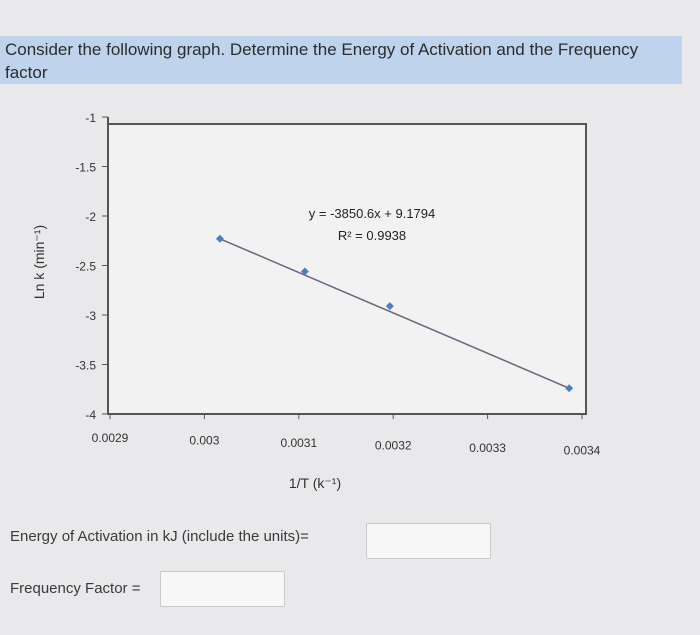 The image size is (700, 635). I want to click on y-tick-label: -1.5, so click(85, 168).